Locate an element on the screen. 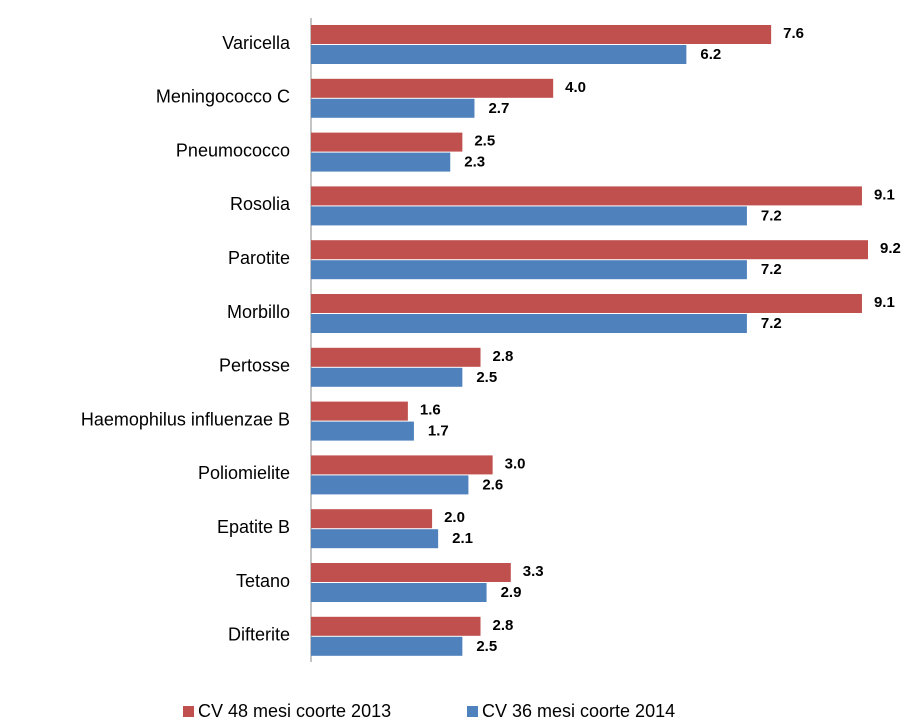 The width and height of the screenshot is (922, 720). category-label: Pneumococco is located at coordinates (233, 150).